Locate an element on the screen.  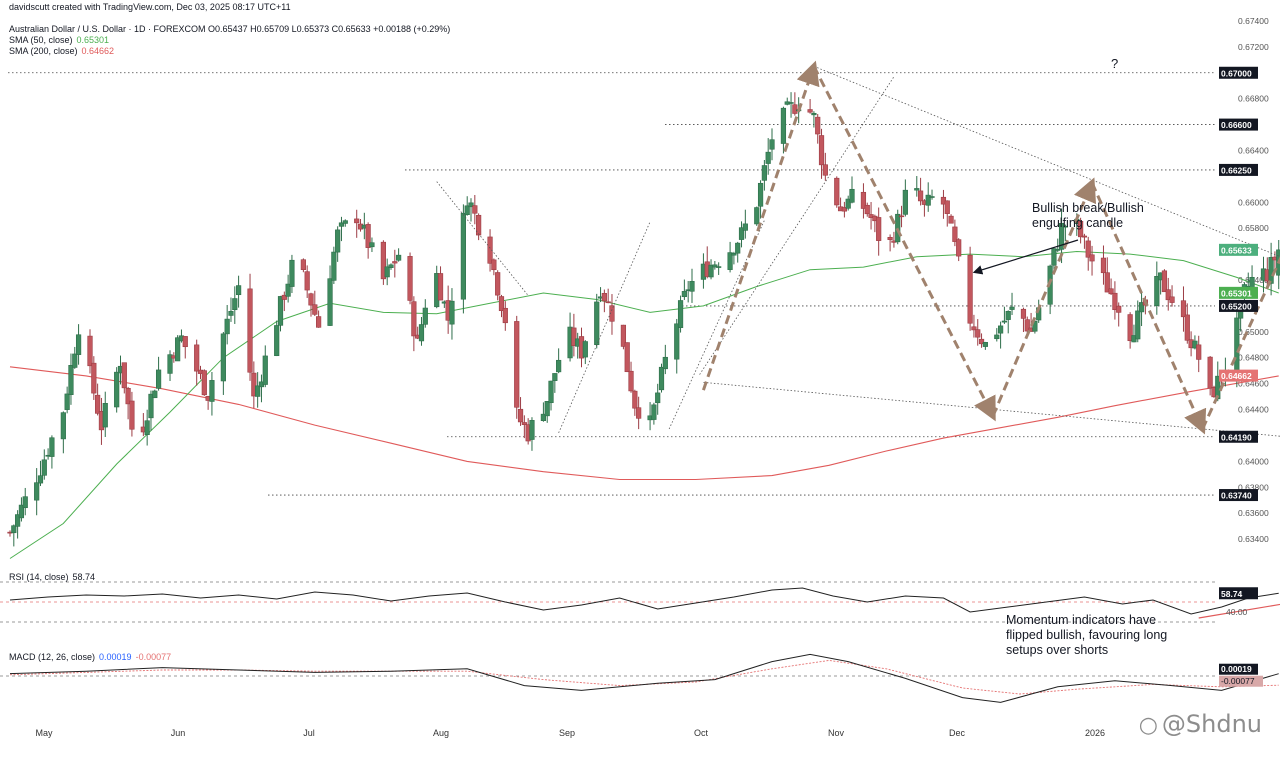
macd-legend: MACD (12, 26, close) 0.00019 -0.00077 is located at coordinates (90, 657).